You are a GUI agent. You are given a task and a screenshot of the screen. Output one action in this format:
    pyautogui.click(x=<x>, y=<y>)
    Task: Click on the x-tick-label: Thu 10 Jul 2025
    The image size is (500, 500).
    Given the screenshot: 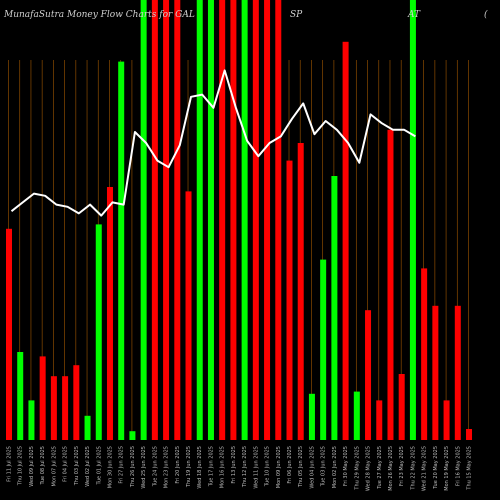 What is the action you would take?
    pyautogui.click(x=21, y=466)
    